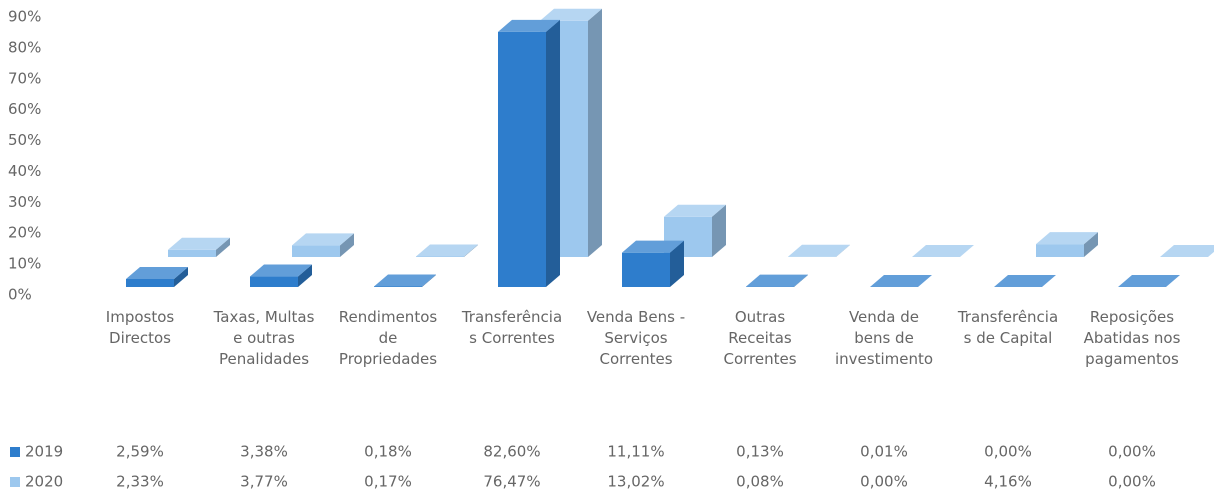  I want to click on table-value: 4,16%, so click(1008, 482).